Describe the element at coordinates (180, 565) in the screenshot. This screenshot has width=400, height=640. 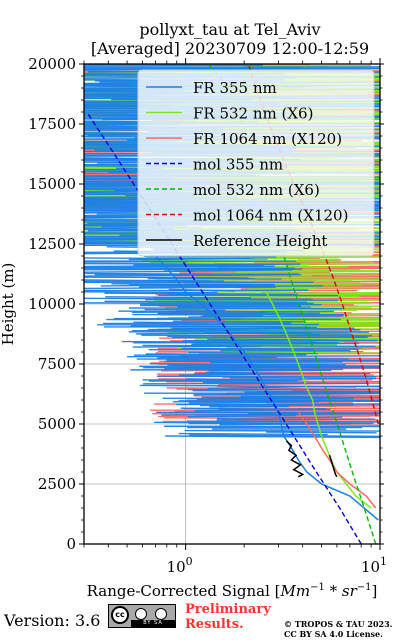
I see `x-tick-label: 100` at that location.